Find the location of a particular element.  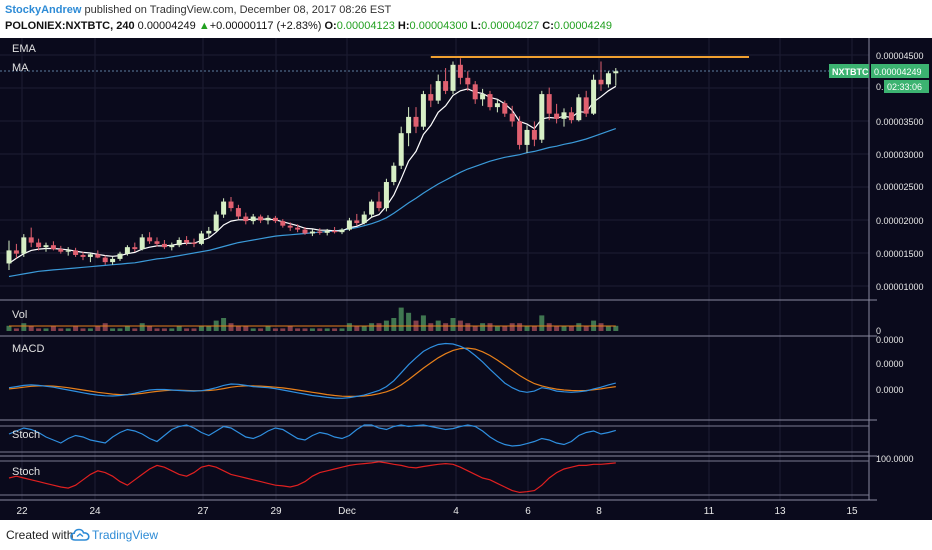

price-tag-text: 0.00004249 is located at coordinates (898, 72).